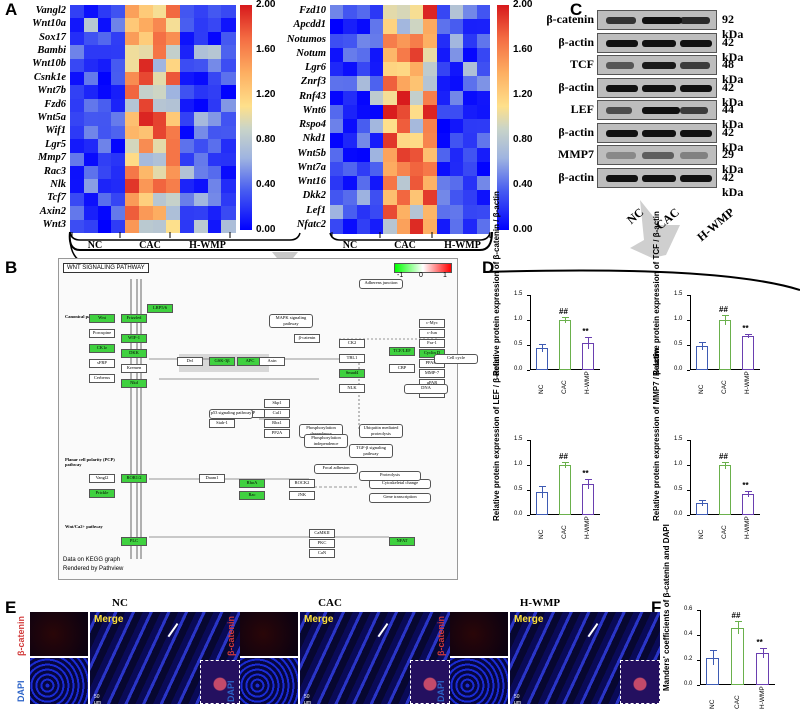  I want to click on kegg-note: Adherens junction, so click(381, 284).